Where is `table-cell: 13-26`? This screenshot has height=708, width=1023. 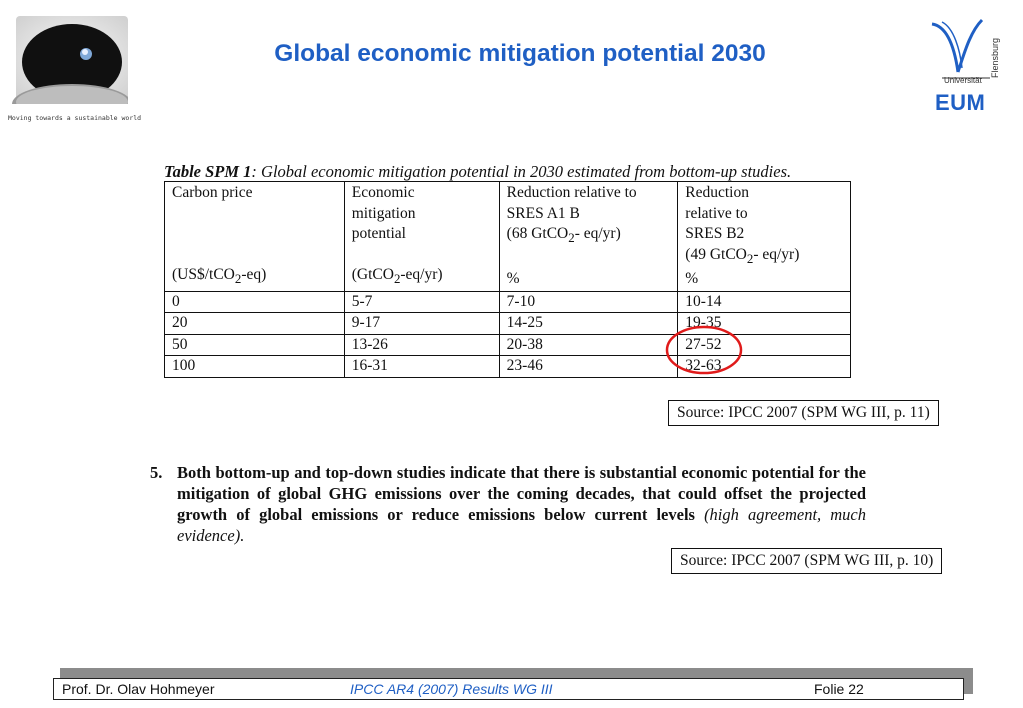
table-cell: 13-26 is located at coordinates (421, 345).